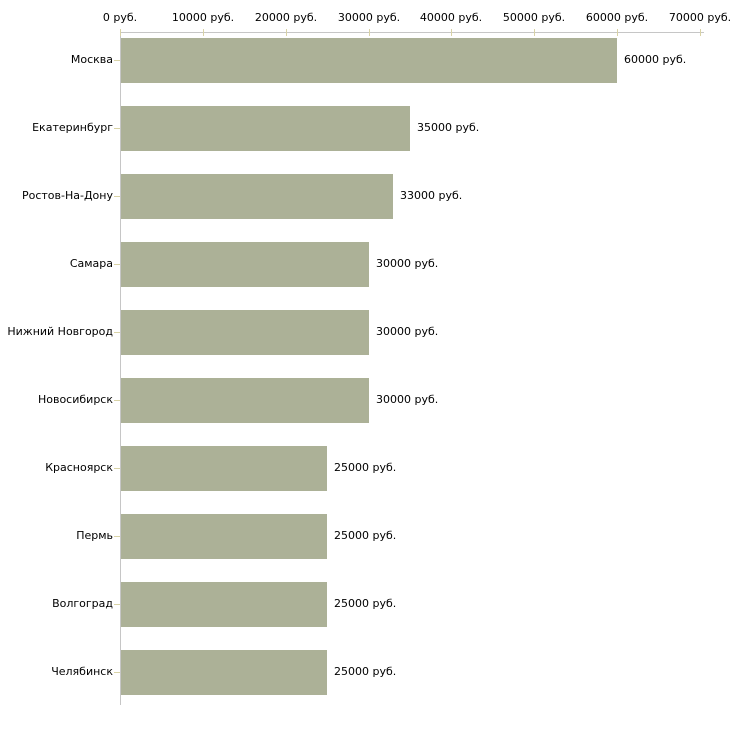 The image size is (730, 730). What do you see at coordinates (534, 17) in the screenshot?
I see `x-tick-label: 50000 руб.` at bounding box center [534, 17].